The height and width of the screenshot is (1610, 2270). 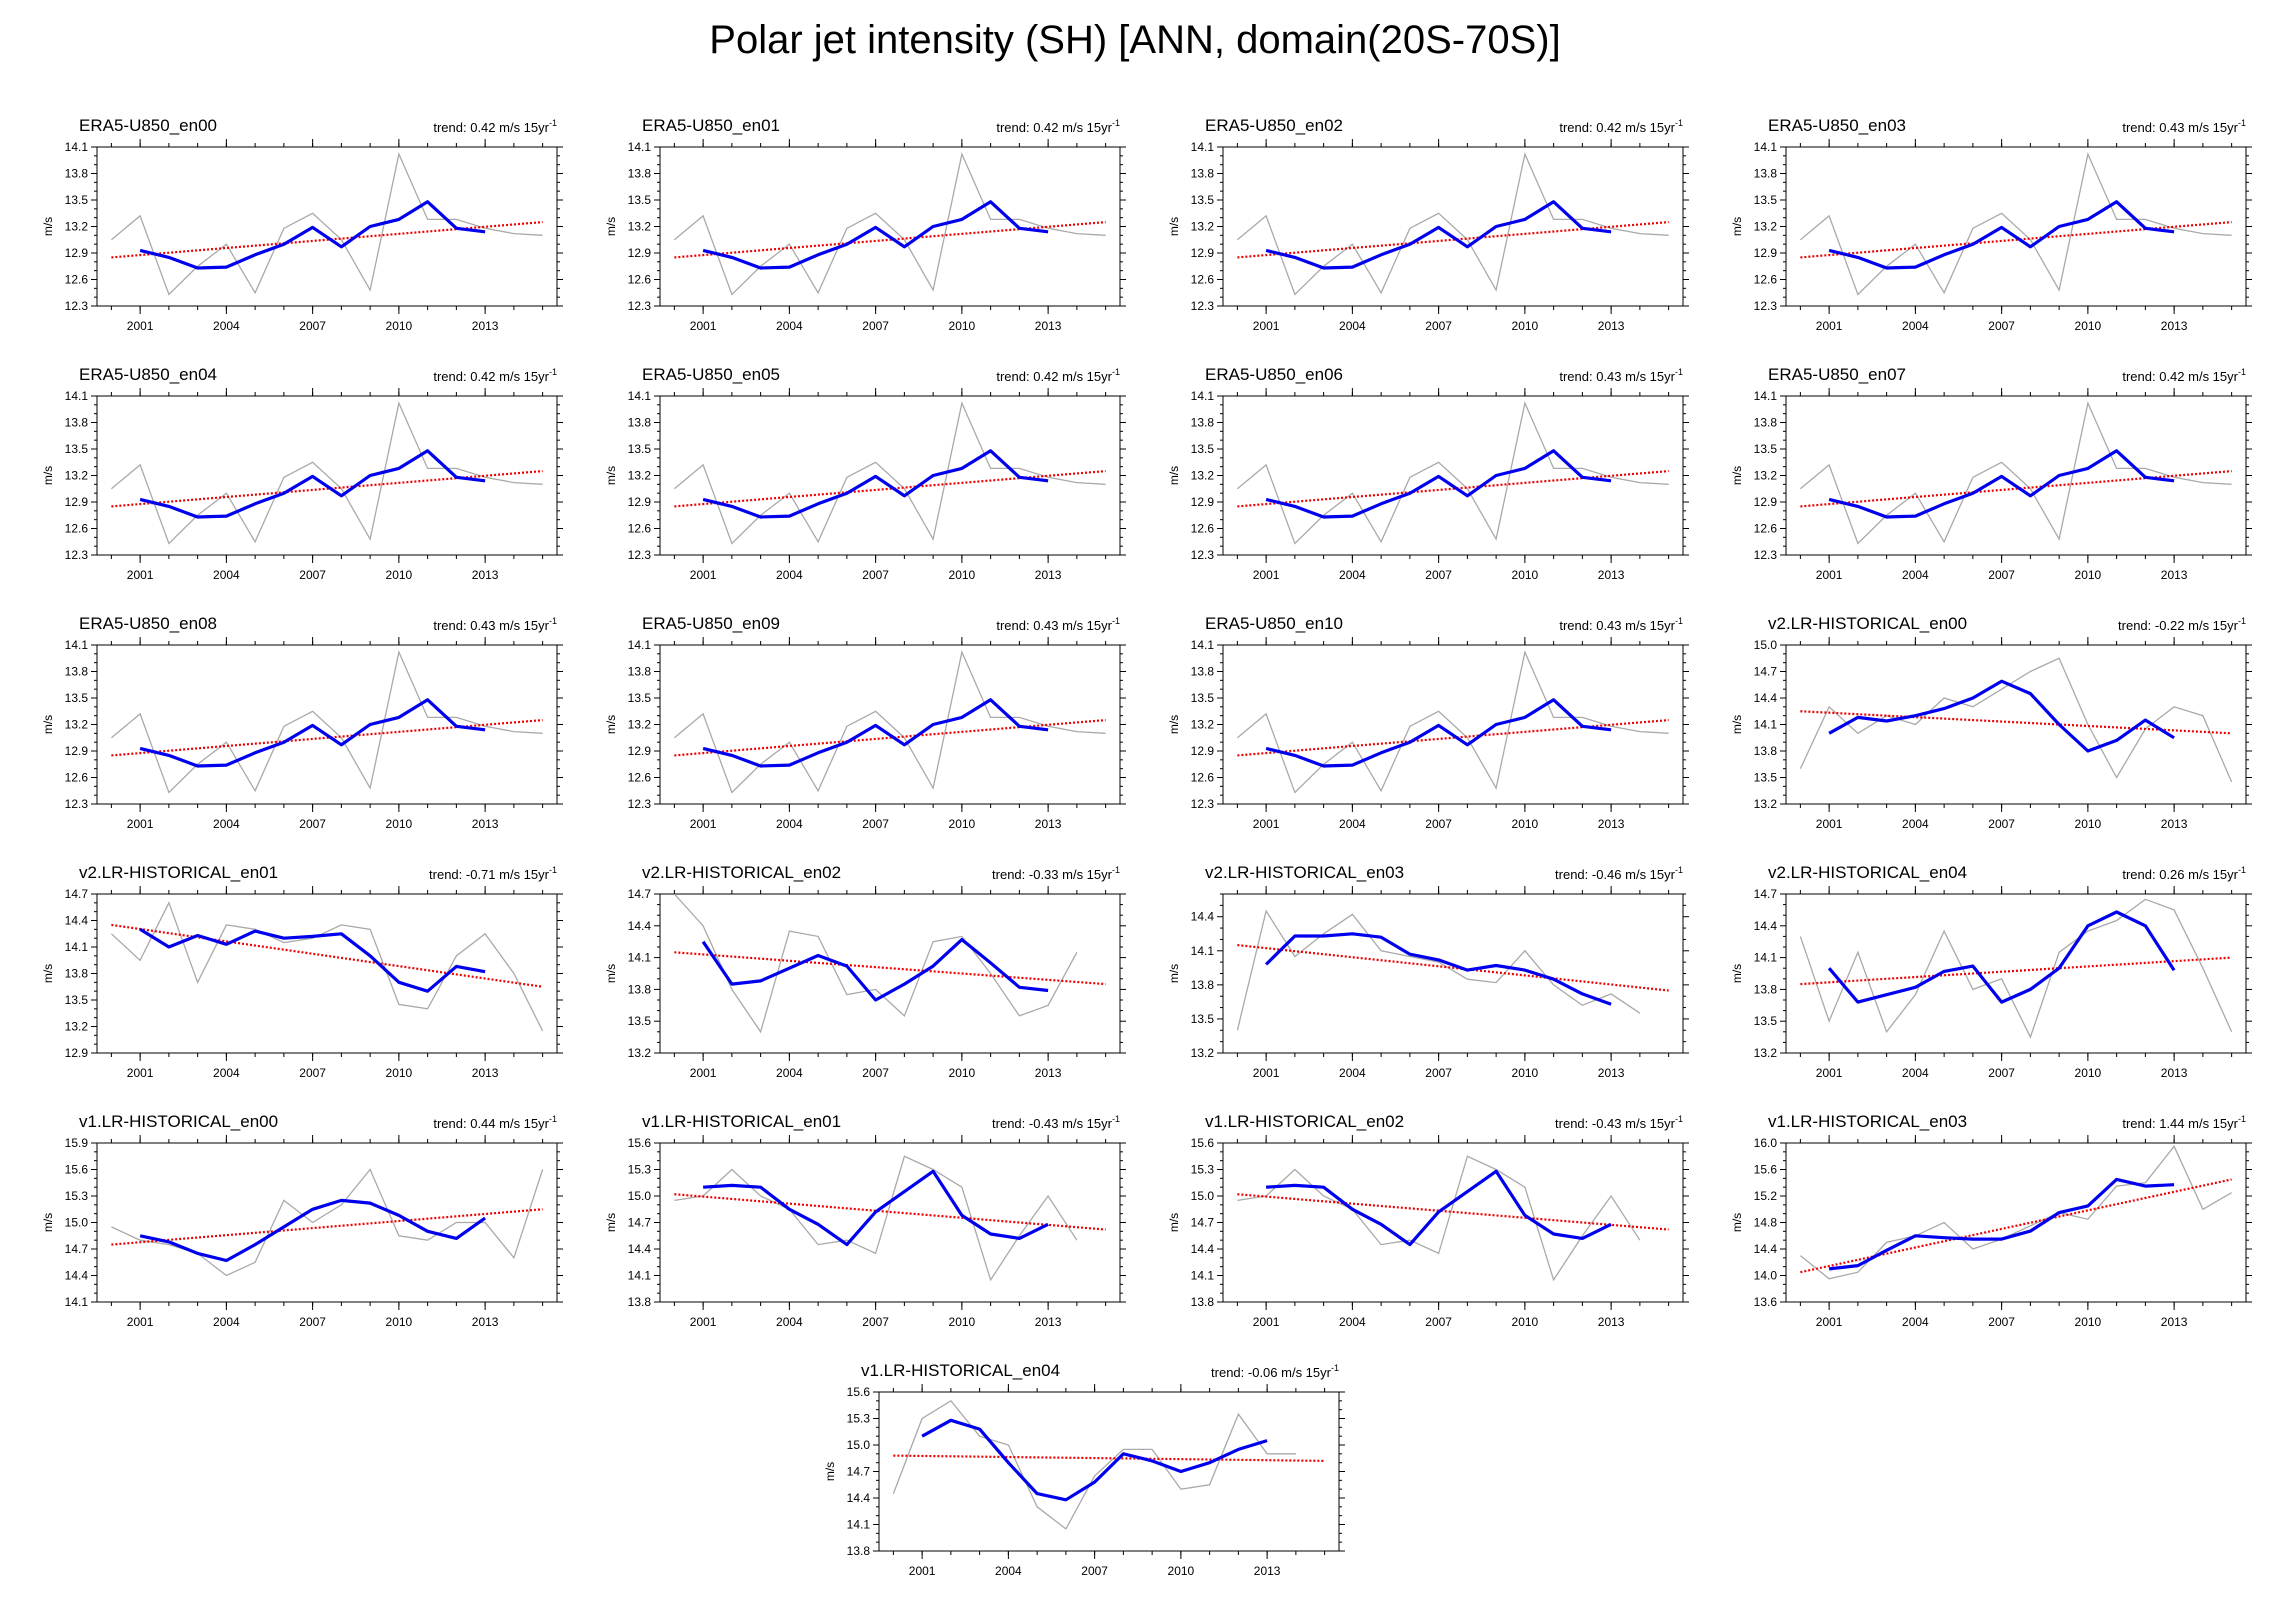 I want to click on y-tick-label: 15.2, so click(x=1766, y=1196).